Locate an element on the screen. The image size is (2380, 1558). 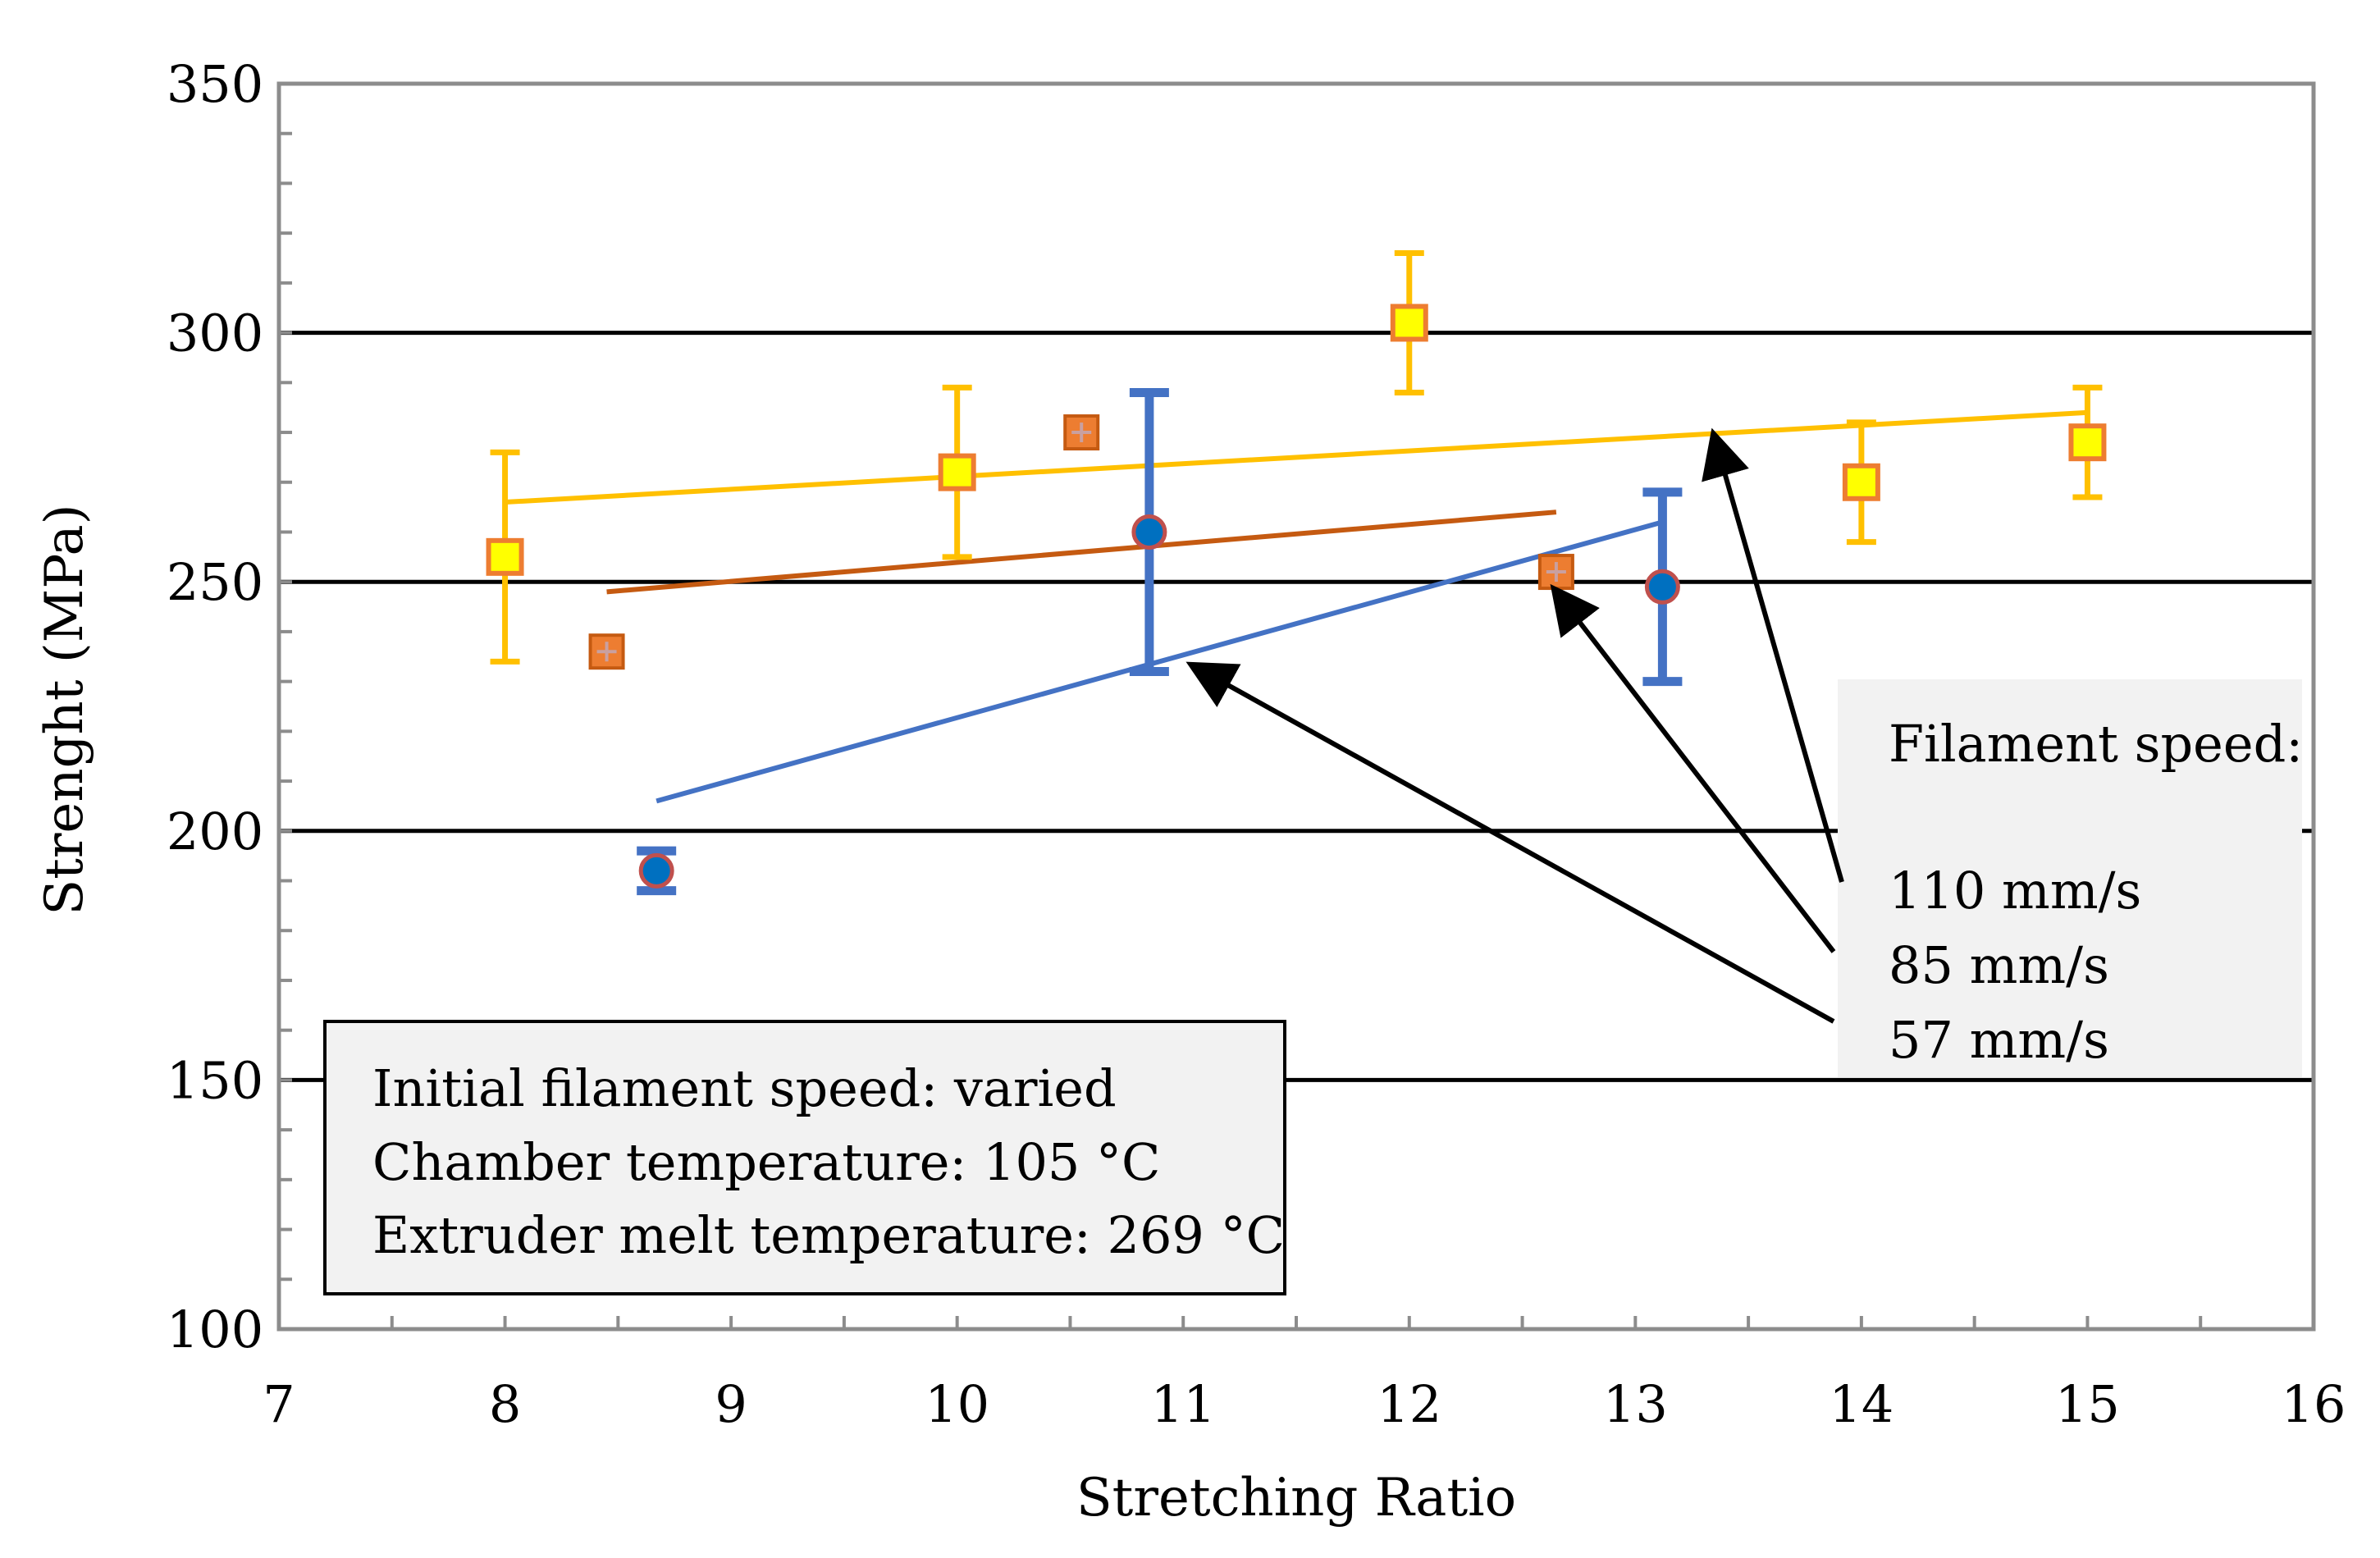
annotation-arrows is located at coordinates (1515, 725).